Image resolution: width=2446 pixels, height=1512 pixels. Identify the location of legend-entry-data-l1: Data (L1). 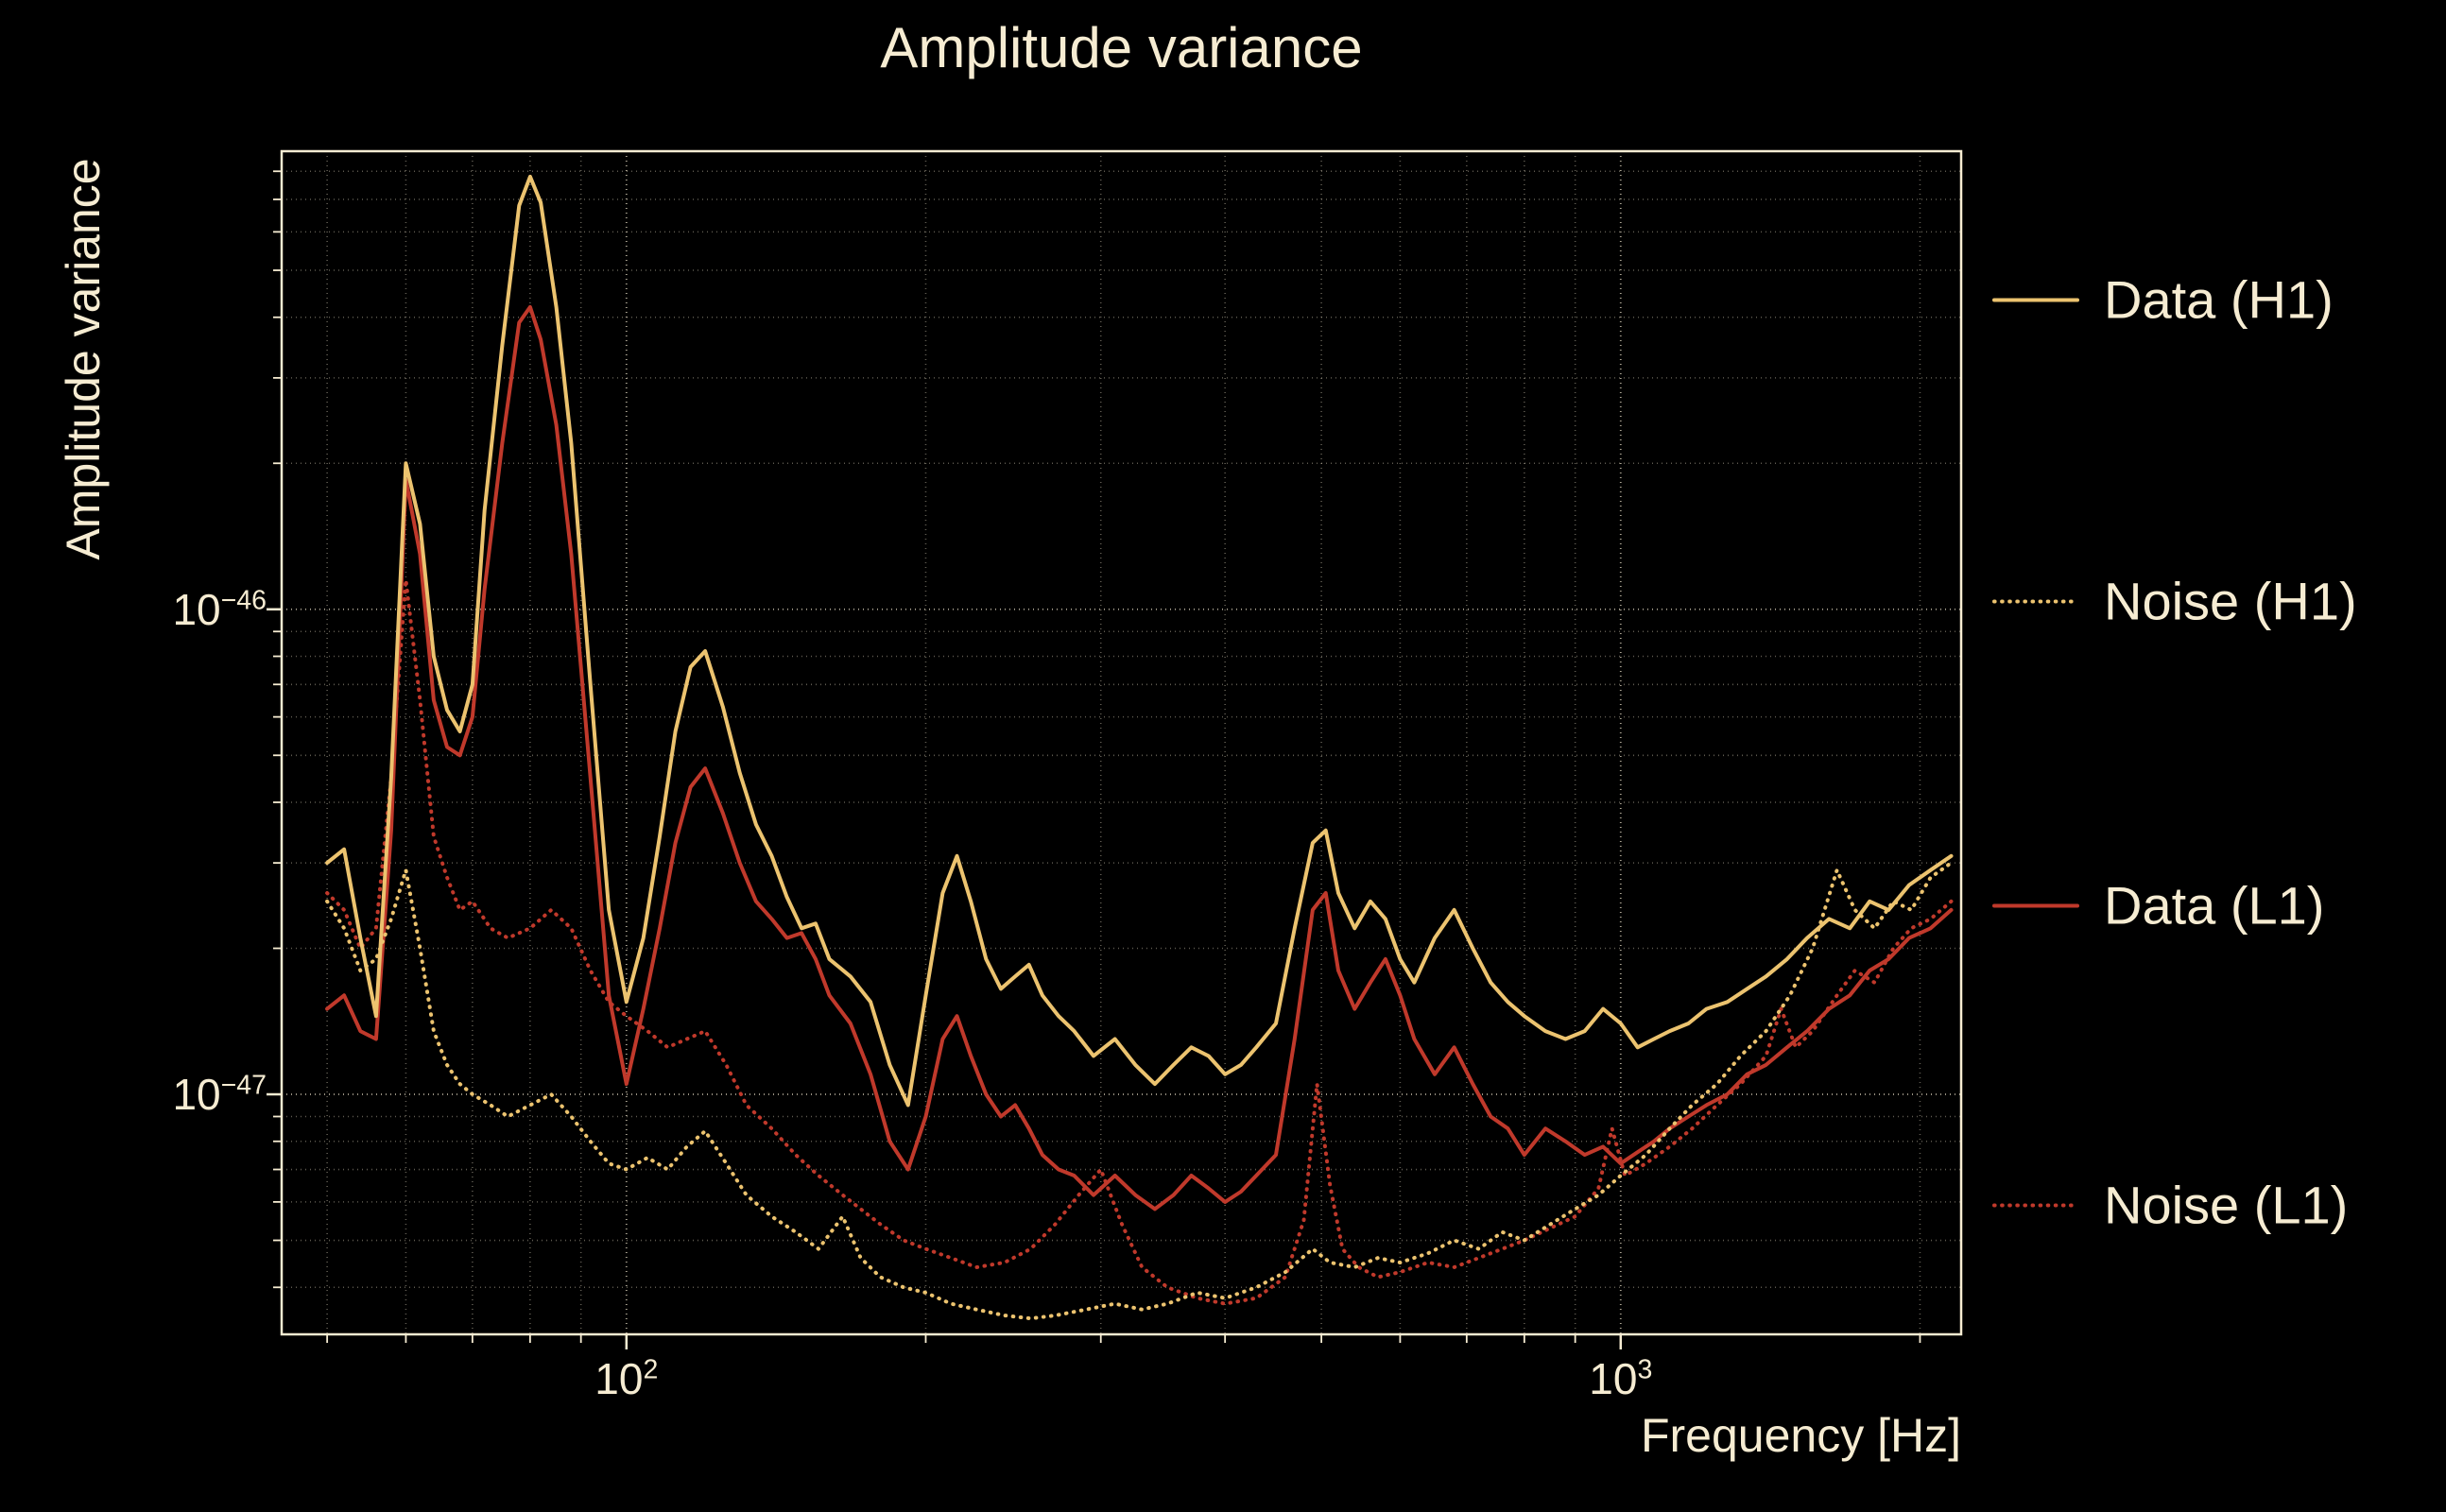
(2158, 905).